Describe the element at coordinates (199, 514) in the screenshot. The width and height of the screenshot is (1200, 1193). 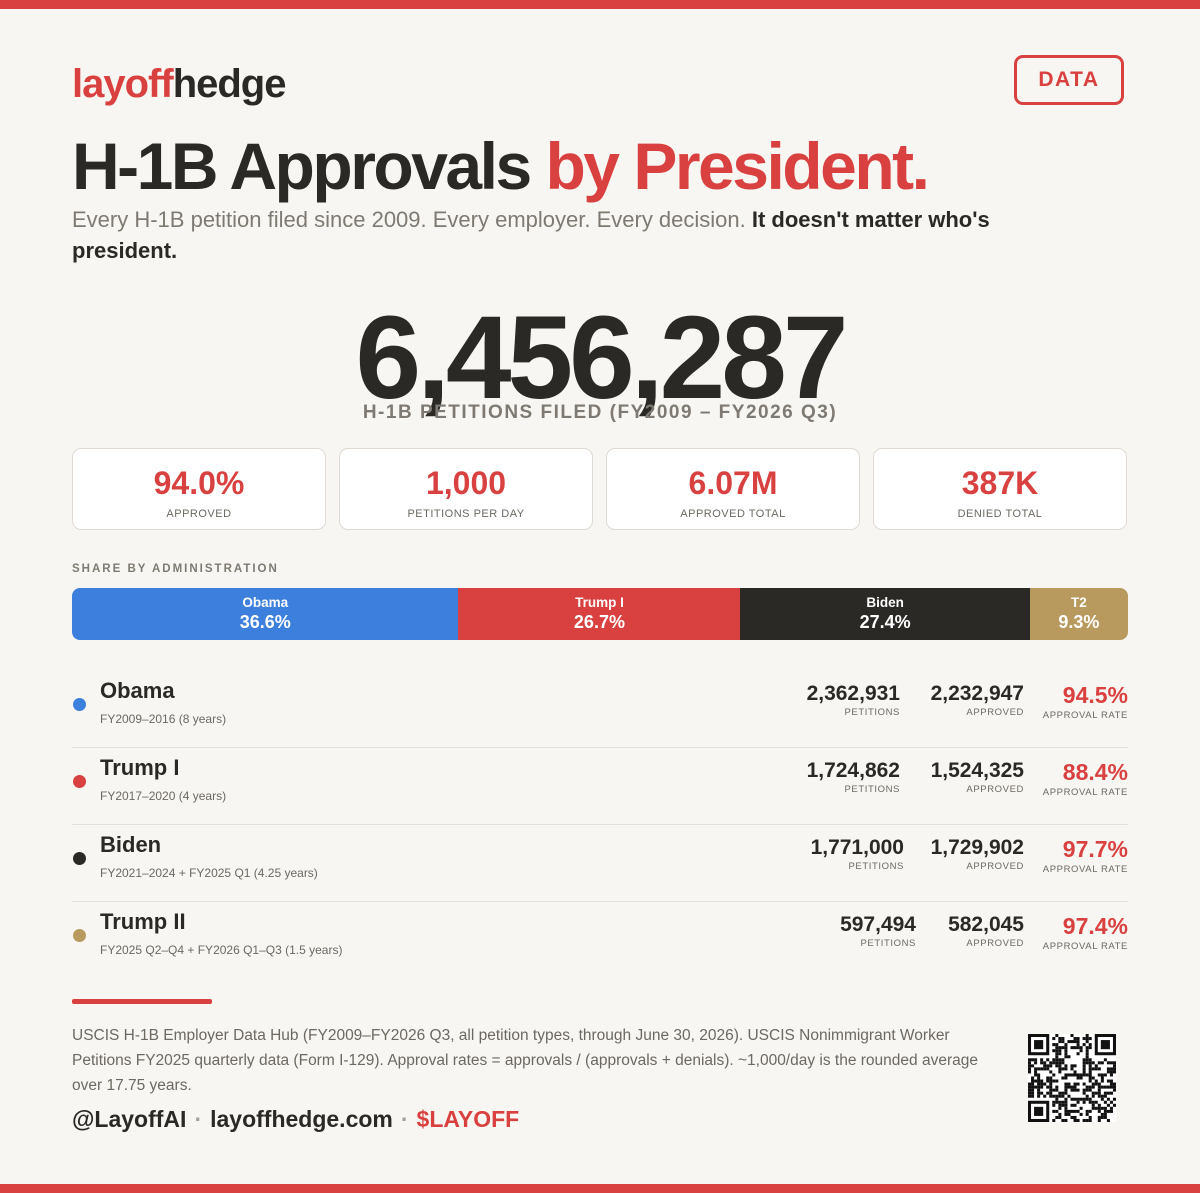
I see `stat-label: APPROVED` at that location.